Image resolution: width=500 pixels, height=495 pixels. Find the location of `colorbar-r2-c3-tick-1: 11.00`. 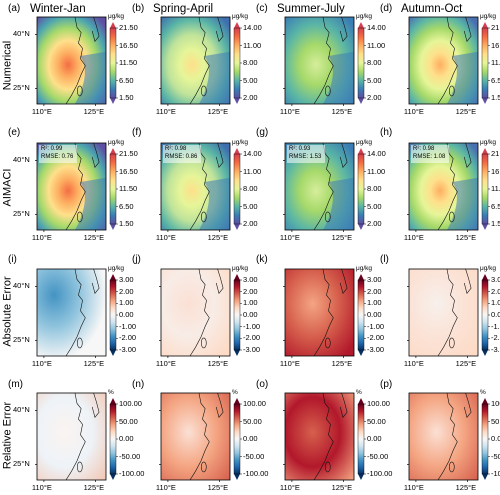

colorbar-r2-c3-tick-1: 11.00 is located at coordinates (376, 171).